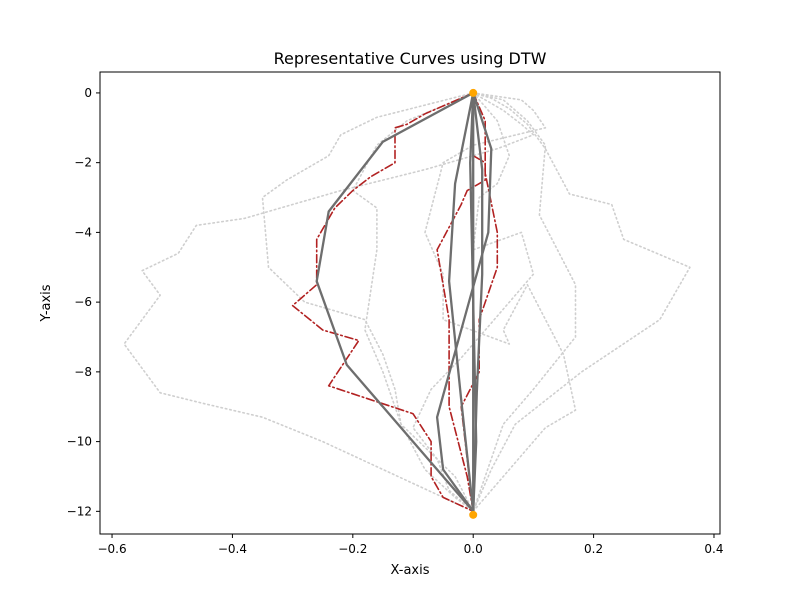 Image resolution: width=800 pixels, height=600 pixels. I want to click on y-tick-label: −10, so click(79, 442).